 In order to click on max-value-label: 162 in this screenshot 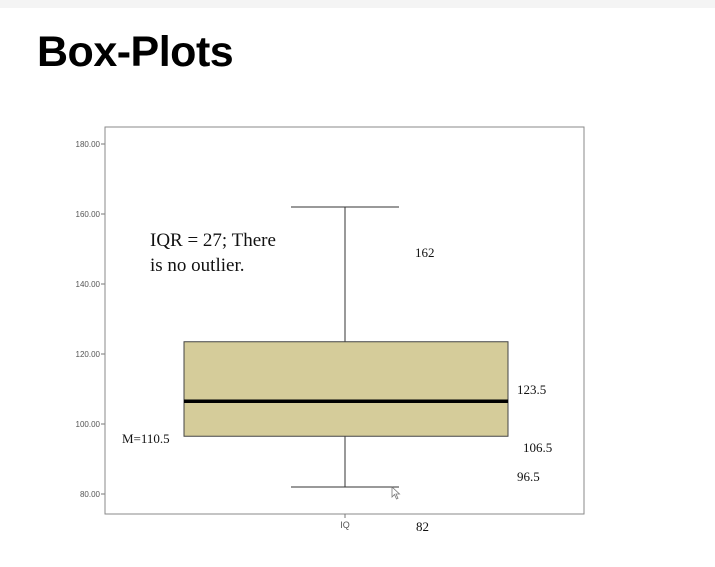, I will do `click(425, 252)`.